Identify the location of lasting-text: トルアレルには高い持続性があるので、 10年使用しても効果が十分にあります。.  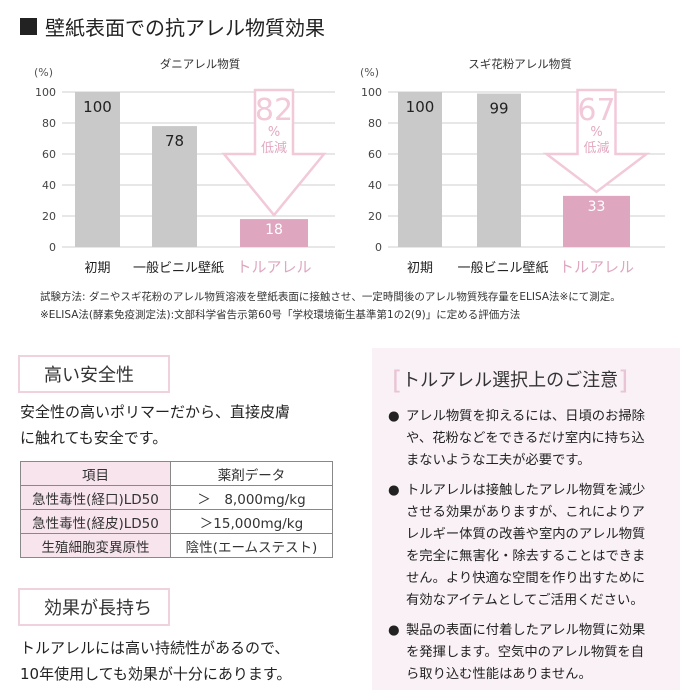
(156, 661).